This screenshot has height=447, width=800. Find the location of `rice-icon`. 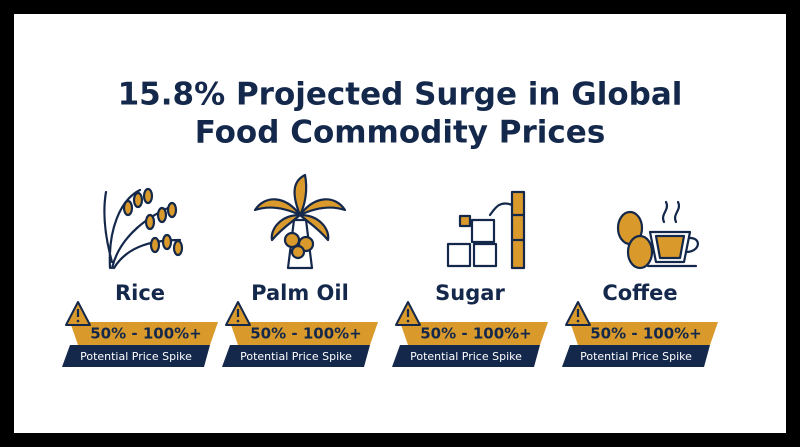

rice-icon is located at coordinates (143, 228).